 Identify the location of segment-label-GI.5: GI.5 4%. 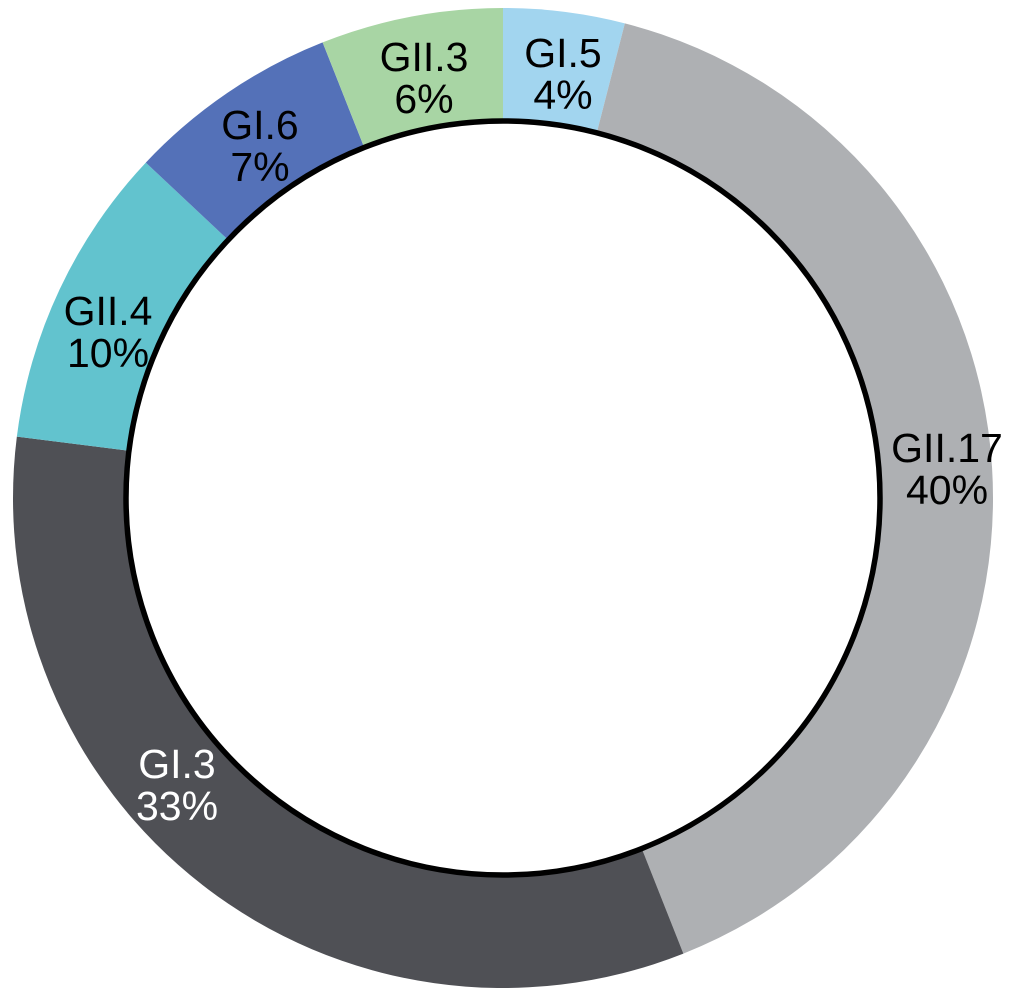
(562, 74).